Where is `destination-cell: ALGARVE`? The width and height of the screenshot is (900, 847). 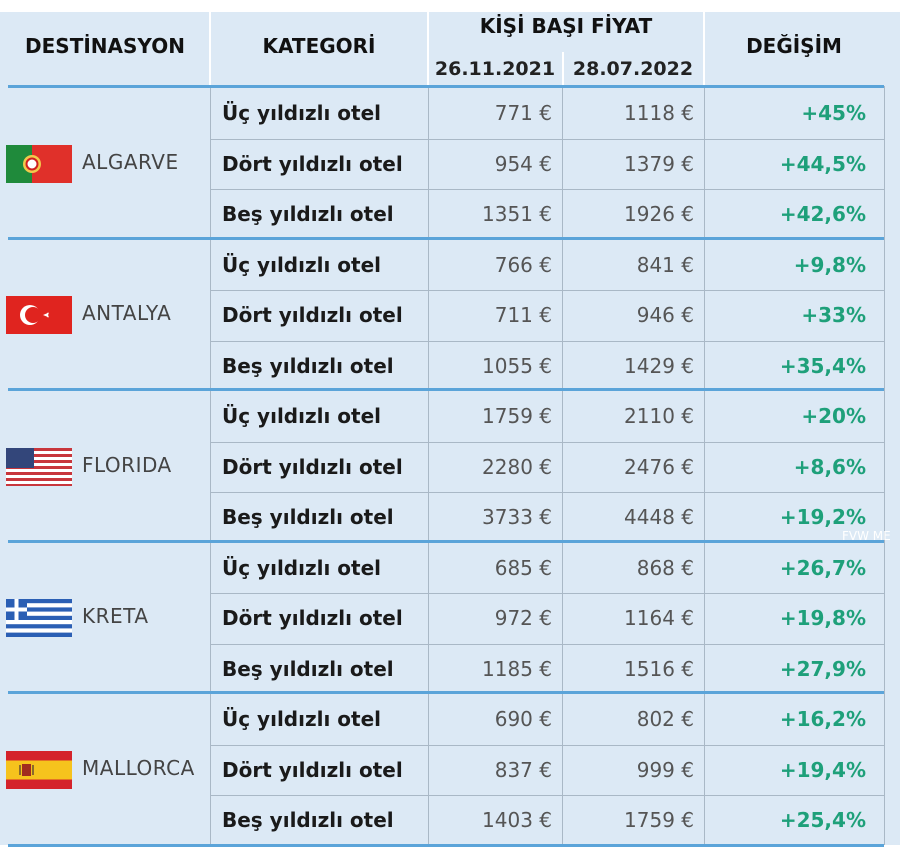
destination-cell: ALGARVE is located at coordinates (105, 164).